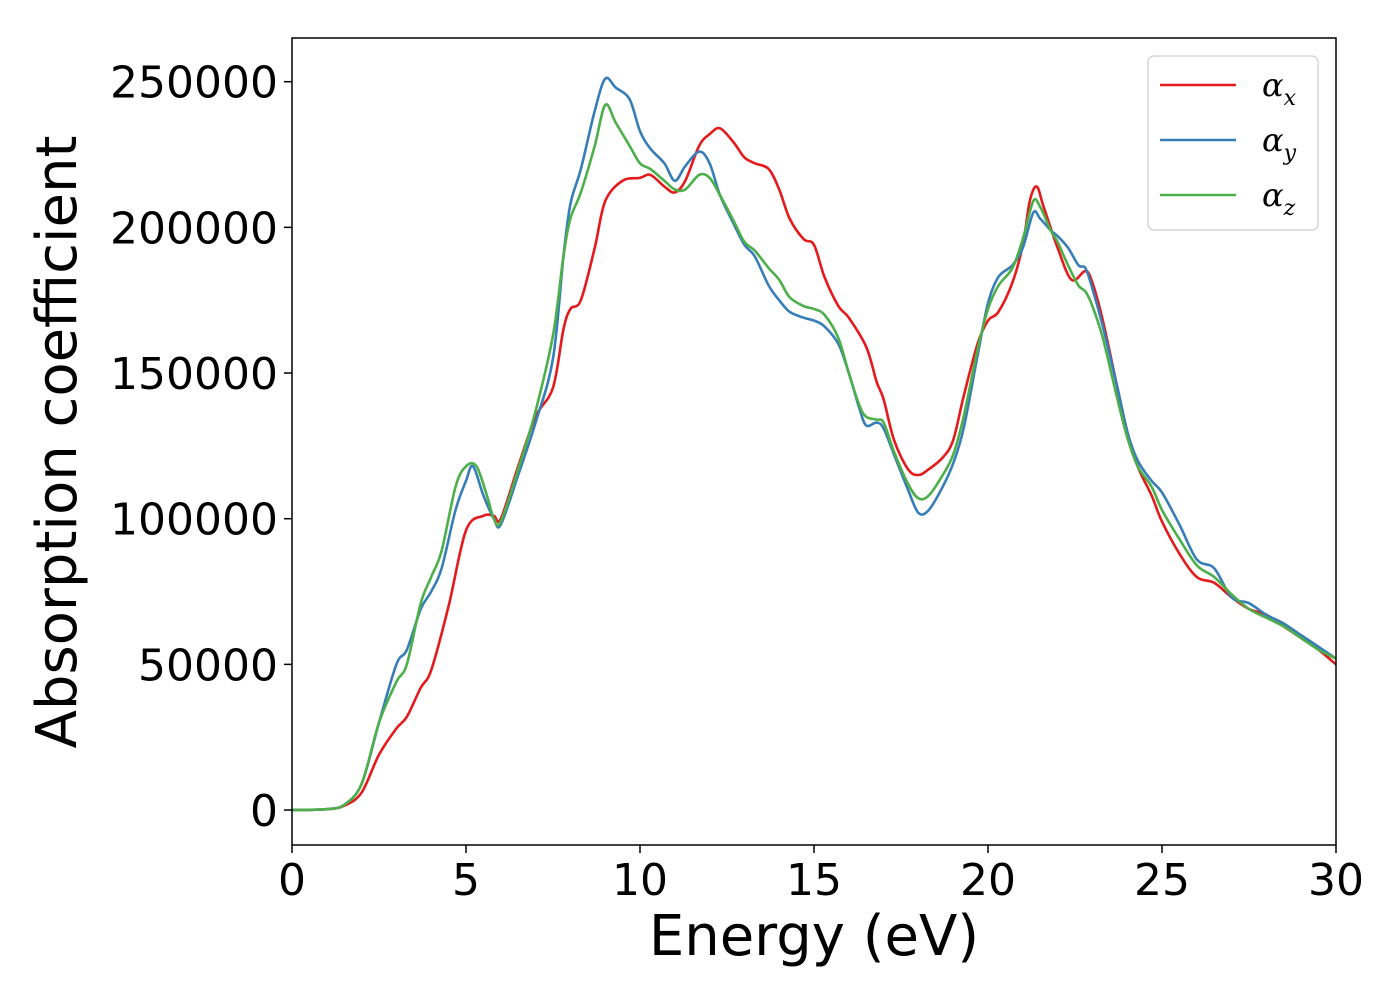  Describe the element at coordinates (194, 374) in the screenshot. I see `y-tick-label: 150000` at that location.